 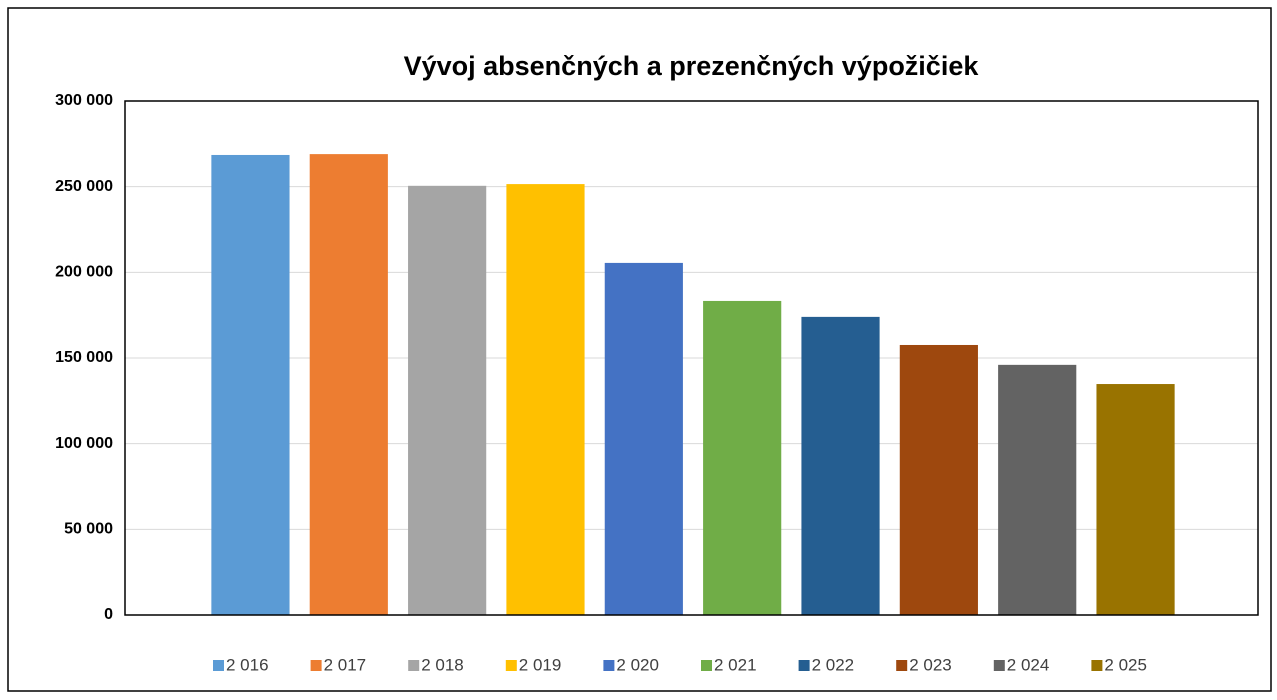 I want to click on legend-label: 2 021, so click(x=735, y=664).